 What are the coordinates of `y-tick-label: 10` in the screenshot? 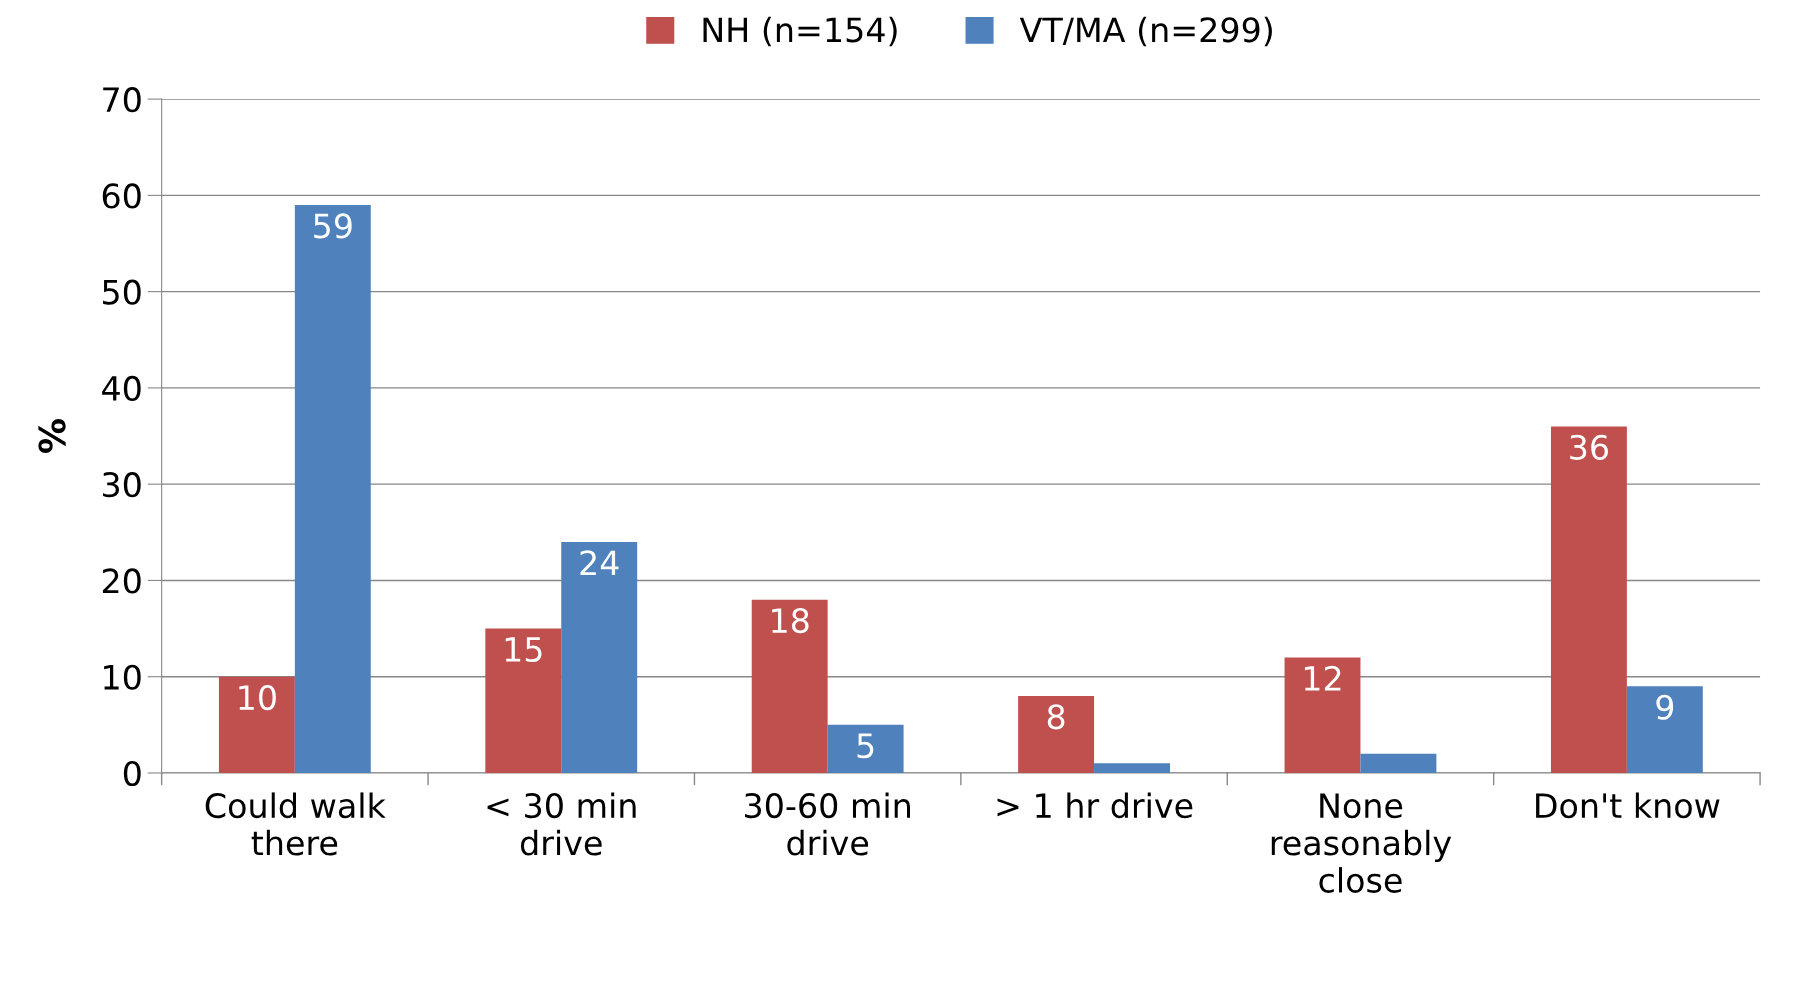 It's located at (122, 677).